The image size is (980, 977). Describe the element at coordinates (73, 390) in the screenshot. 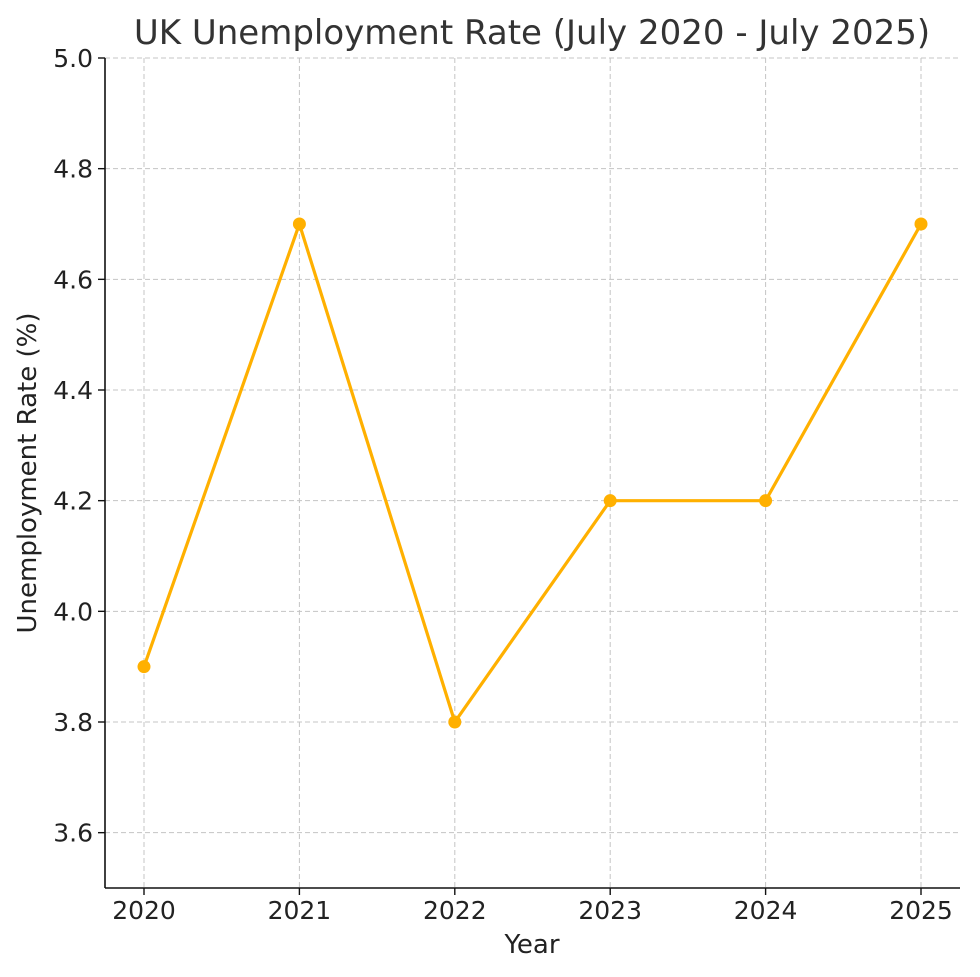

I see `y-tick-label: 4.4` at that location.